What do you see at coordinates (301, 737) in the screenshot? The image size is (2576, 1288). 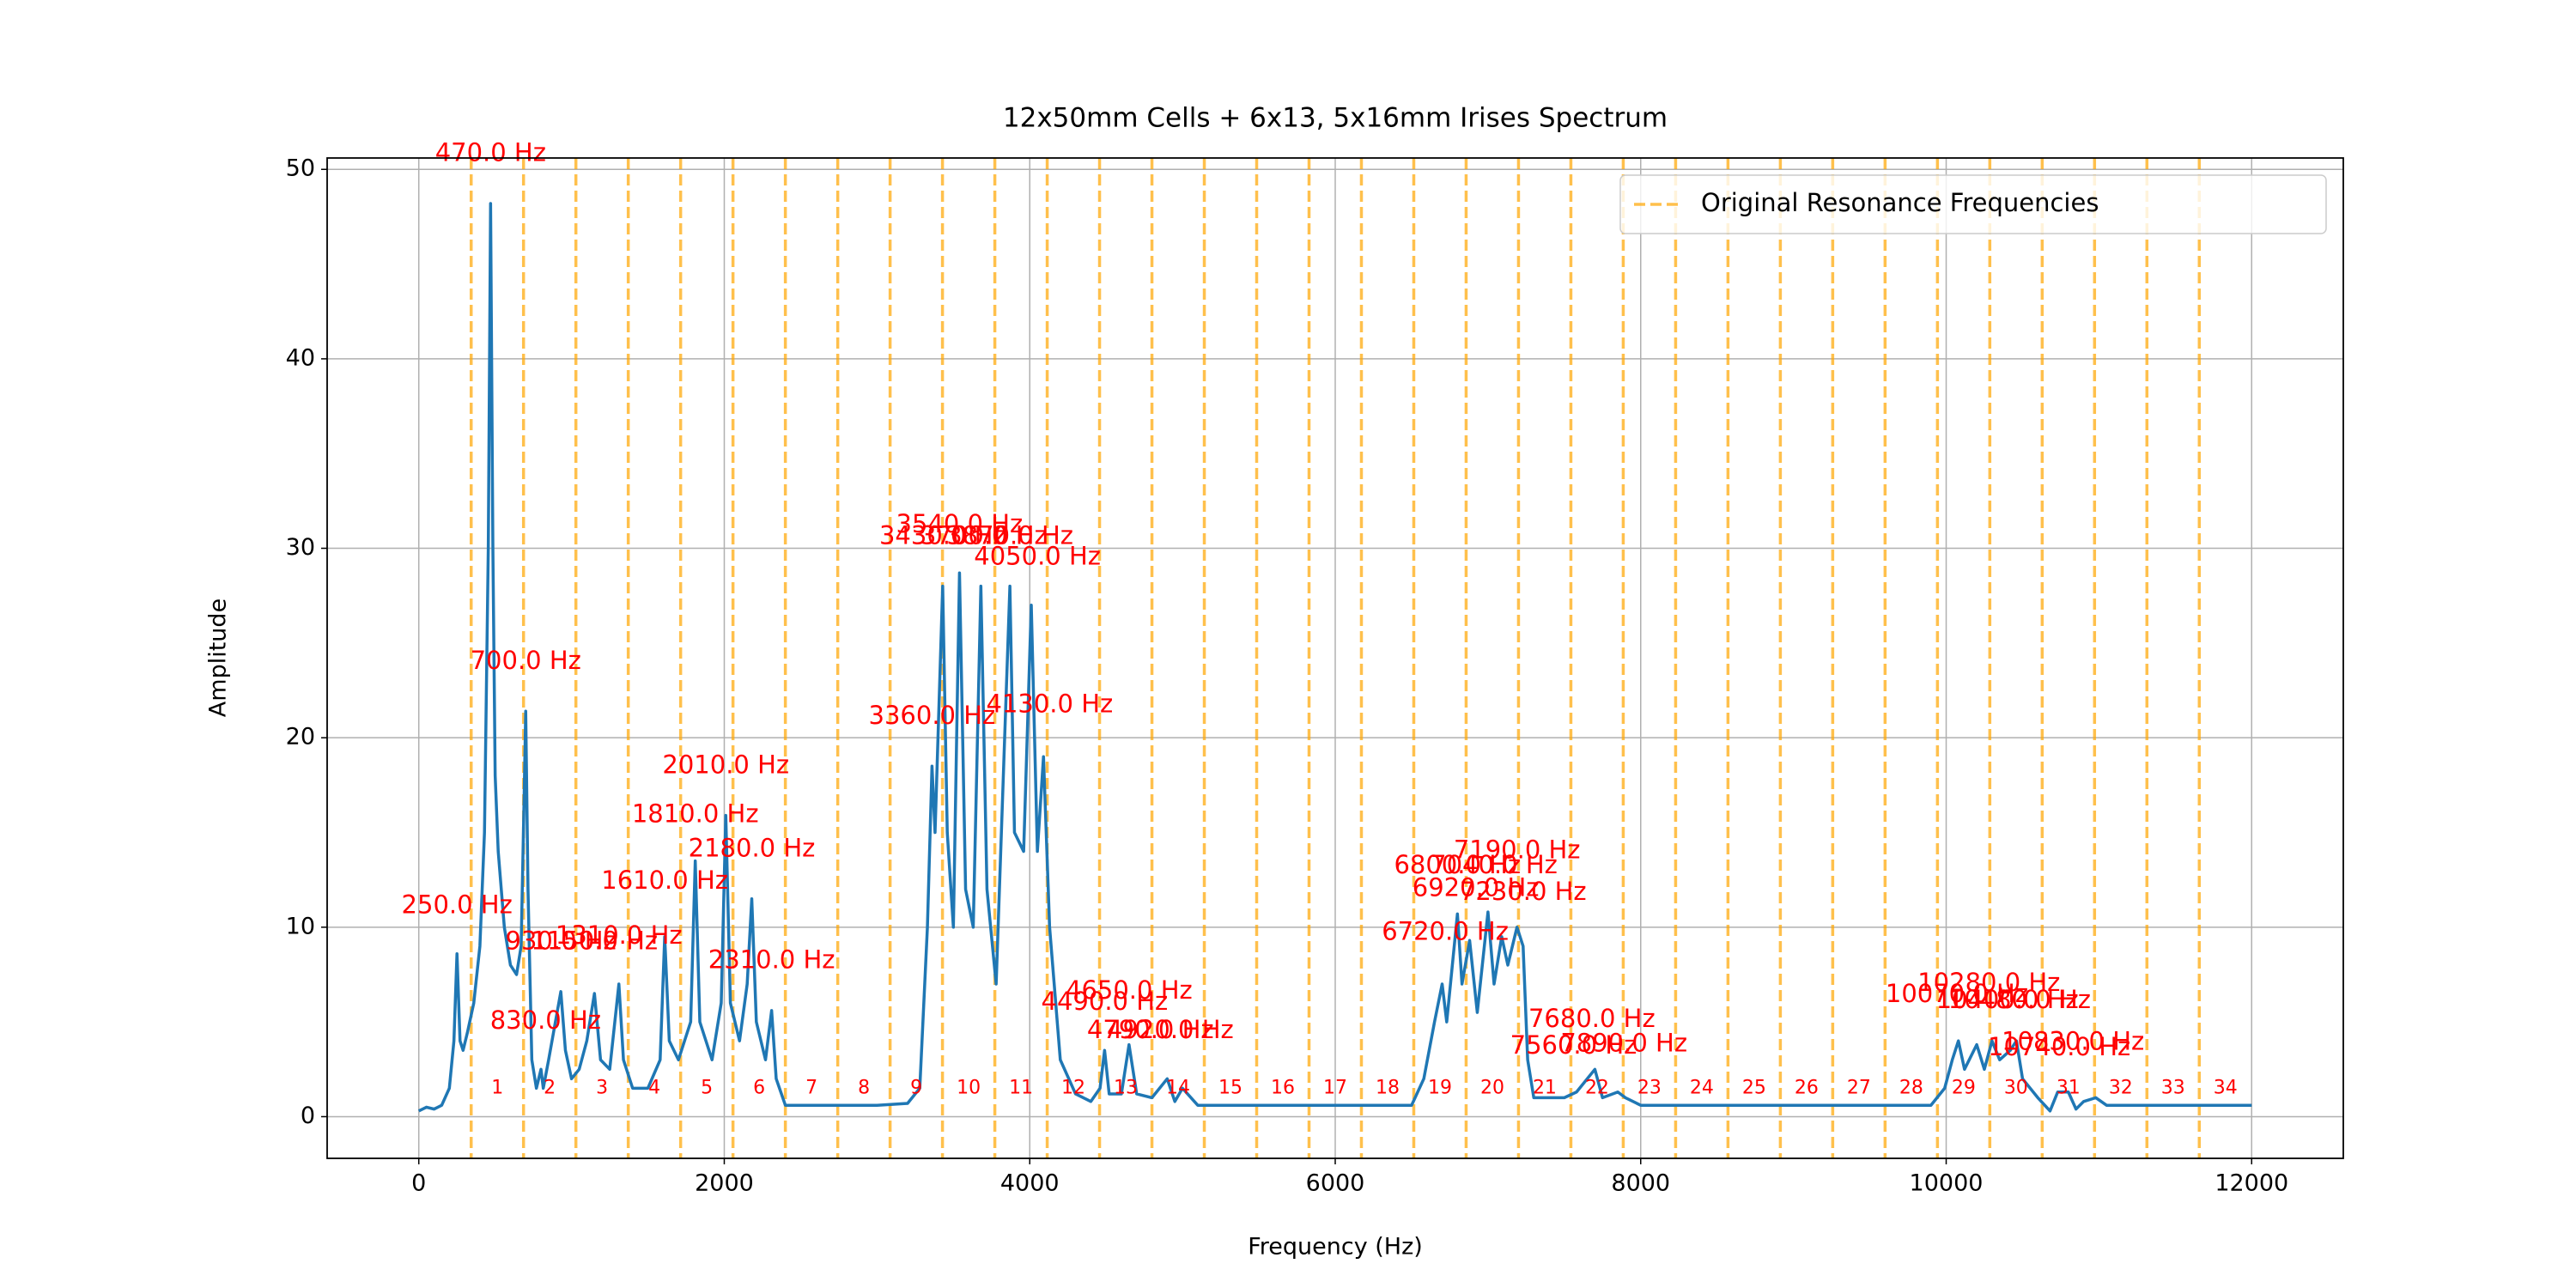 I see `y-tick-label: 20` at bounding box center [301, 737].